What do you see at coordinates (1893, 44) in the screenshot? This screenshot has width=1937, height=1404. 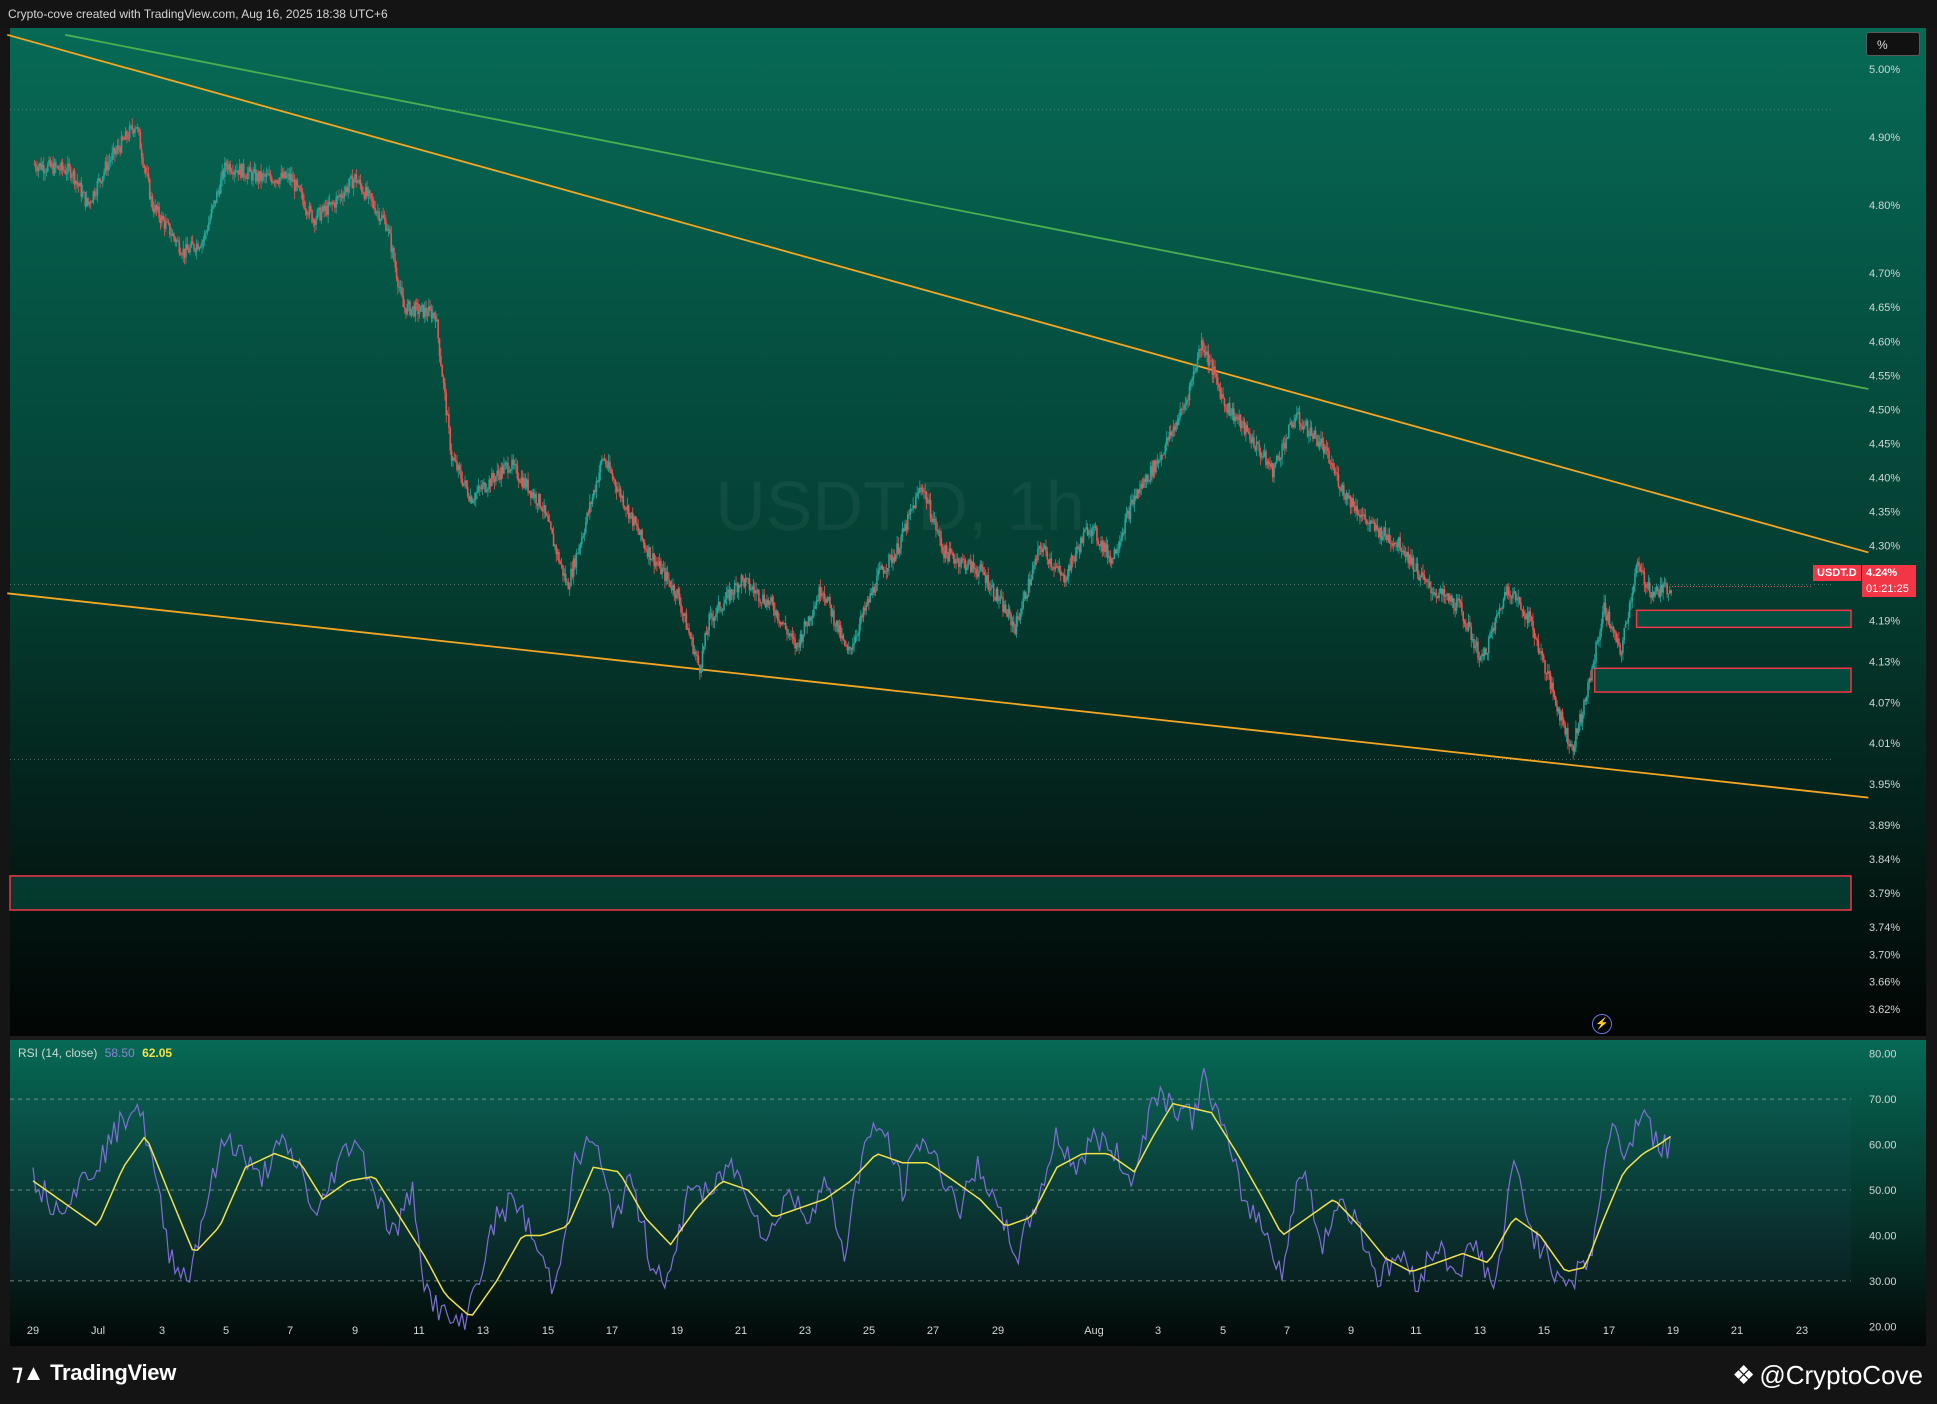 I see `percent-scale-button: %` at bounding box center [1893, 44].